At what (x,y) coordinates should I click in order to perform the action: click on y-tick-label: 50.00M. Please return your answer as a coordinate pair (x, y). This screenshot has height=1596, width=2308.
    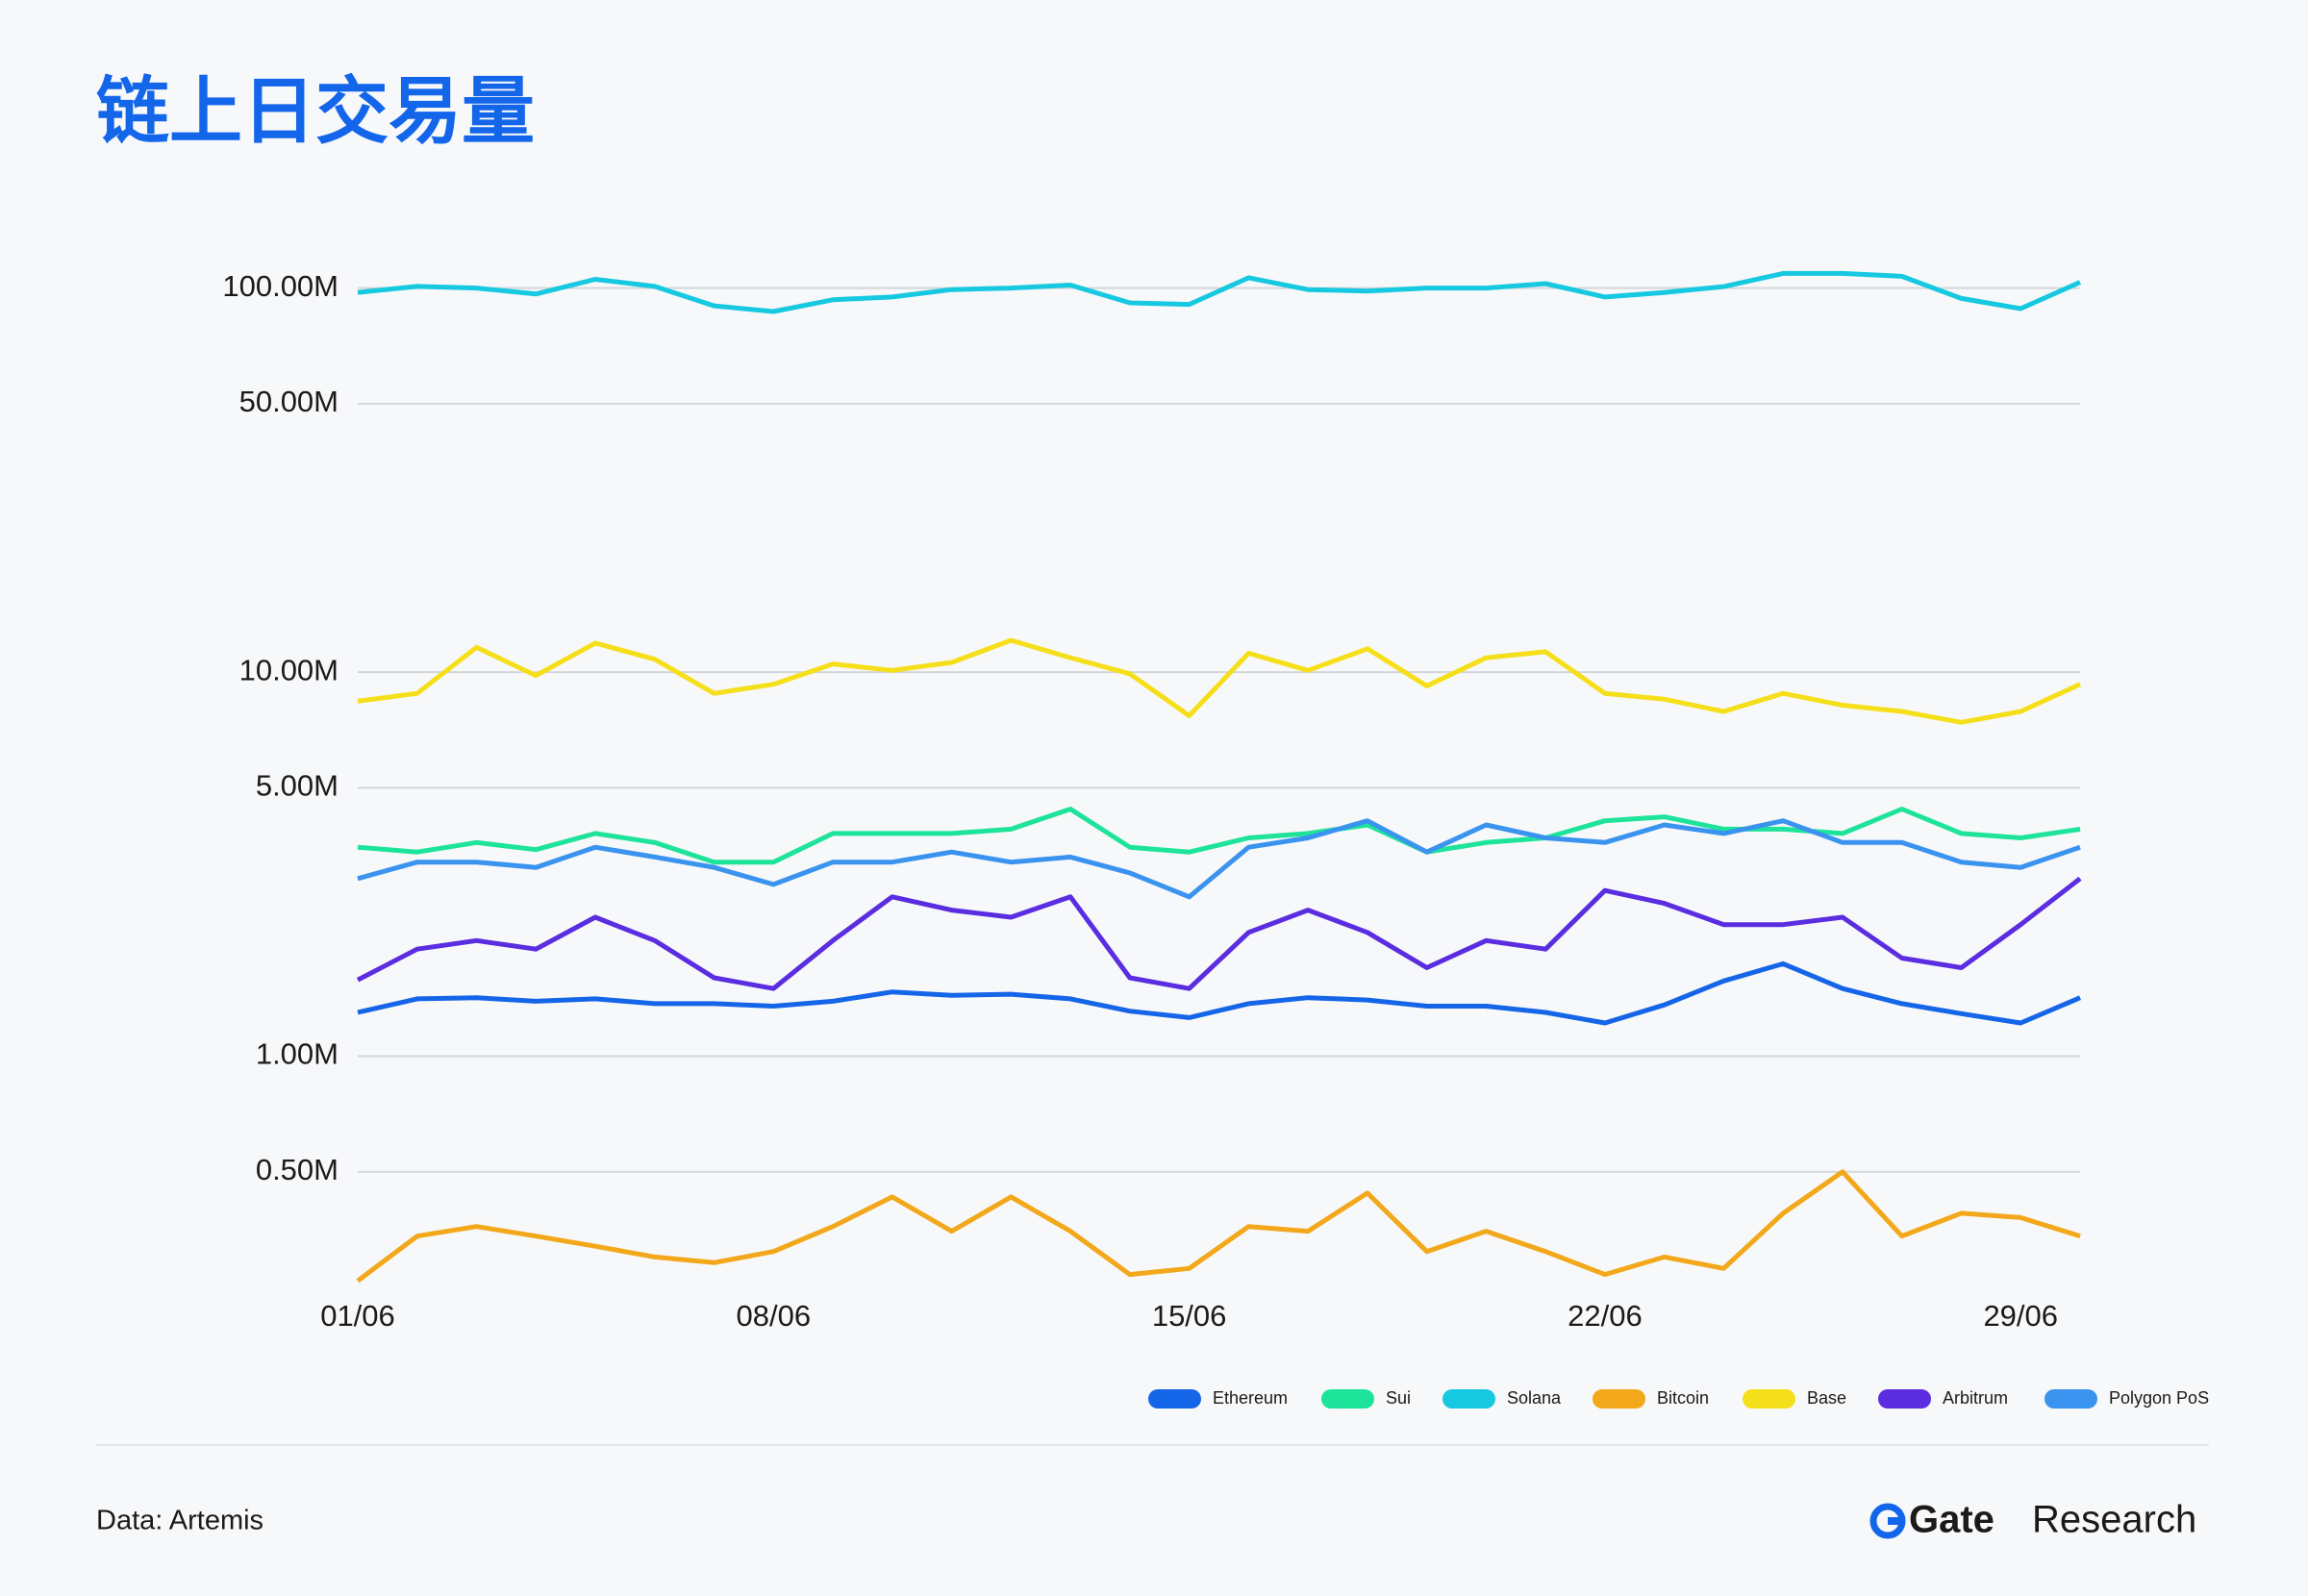
    Looking at the image, I should click on (289, 402).